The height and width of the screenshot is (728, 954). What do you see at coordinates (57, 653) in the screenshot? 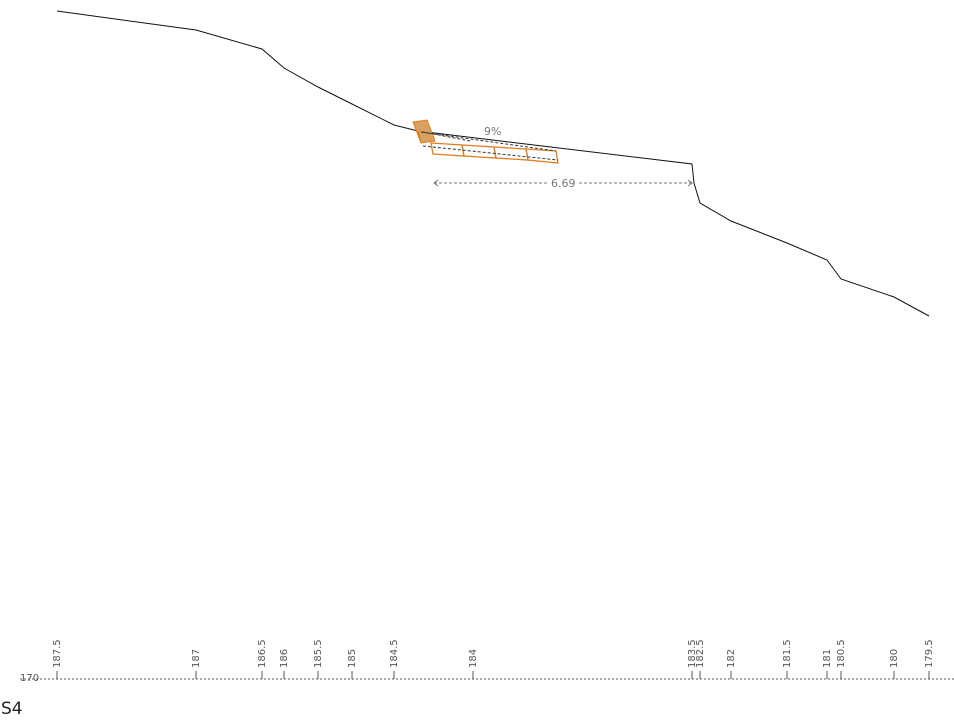
I see `datum-tick-label: 187.5` at bounding box center [57, 653].